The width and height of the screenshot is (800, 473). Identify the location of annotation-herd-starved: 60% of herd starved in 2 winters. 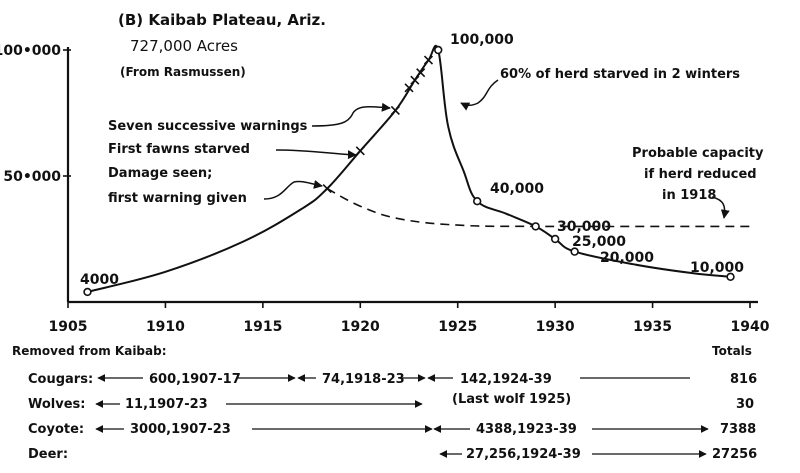
(620, 74).